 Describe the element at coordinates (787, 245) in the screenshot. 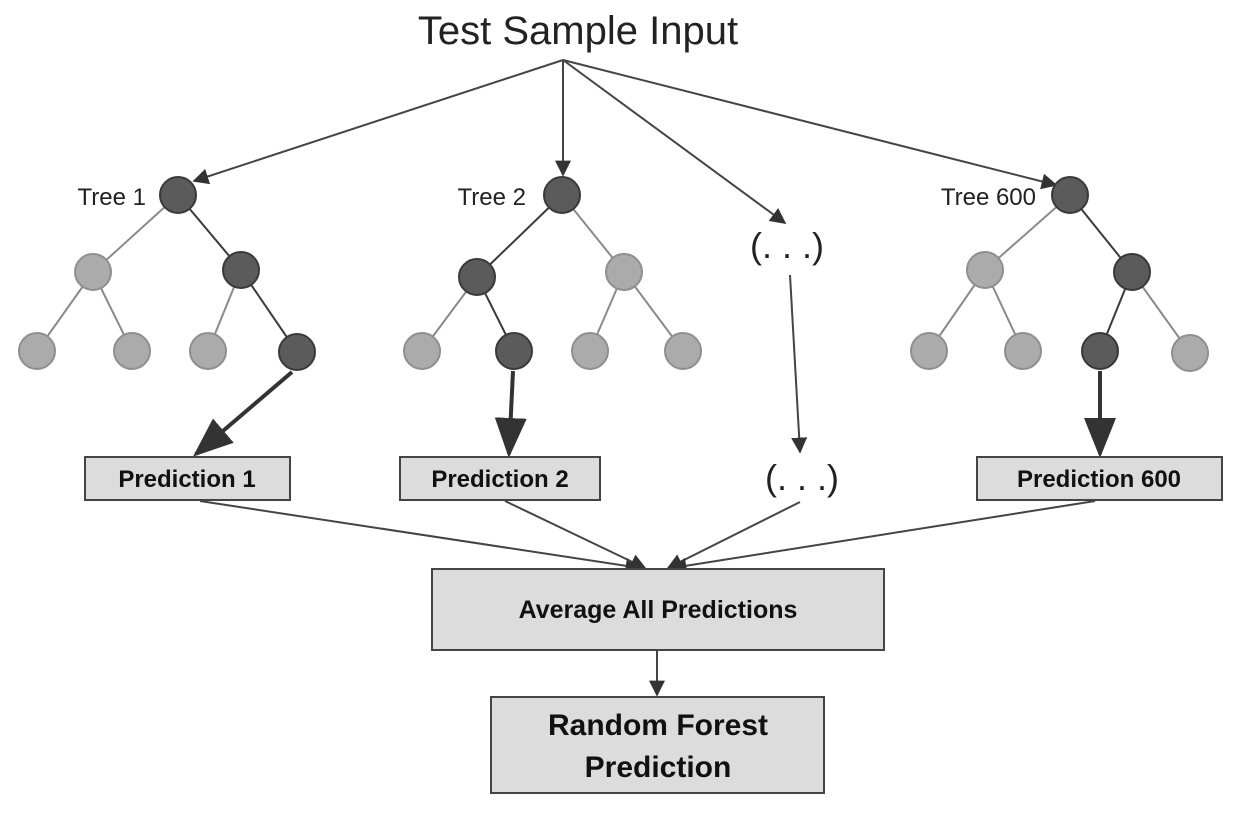

I see `ellipsis-label: (. . .)` at that location.